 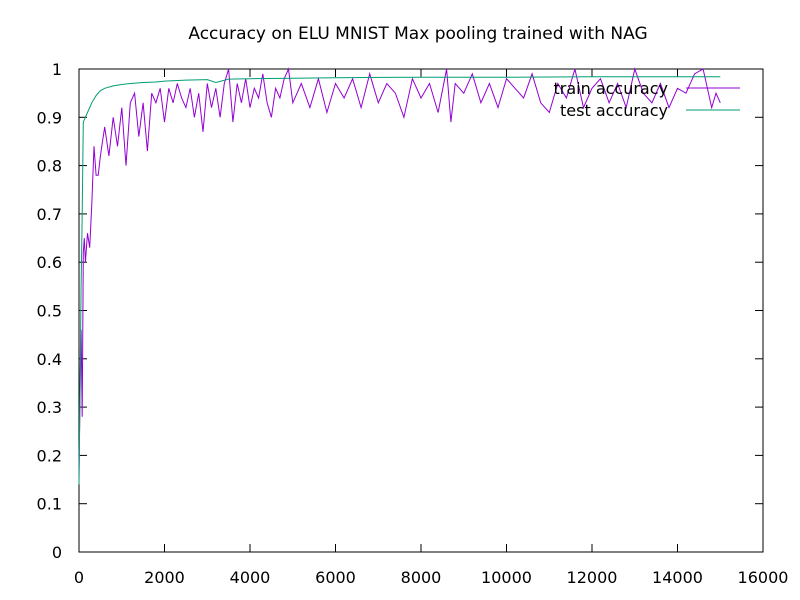 I want to click on legend: train accuracy test accuracy, so click(x=646, y=99).